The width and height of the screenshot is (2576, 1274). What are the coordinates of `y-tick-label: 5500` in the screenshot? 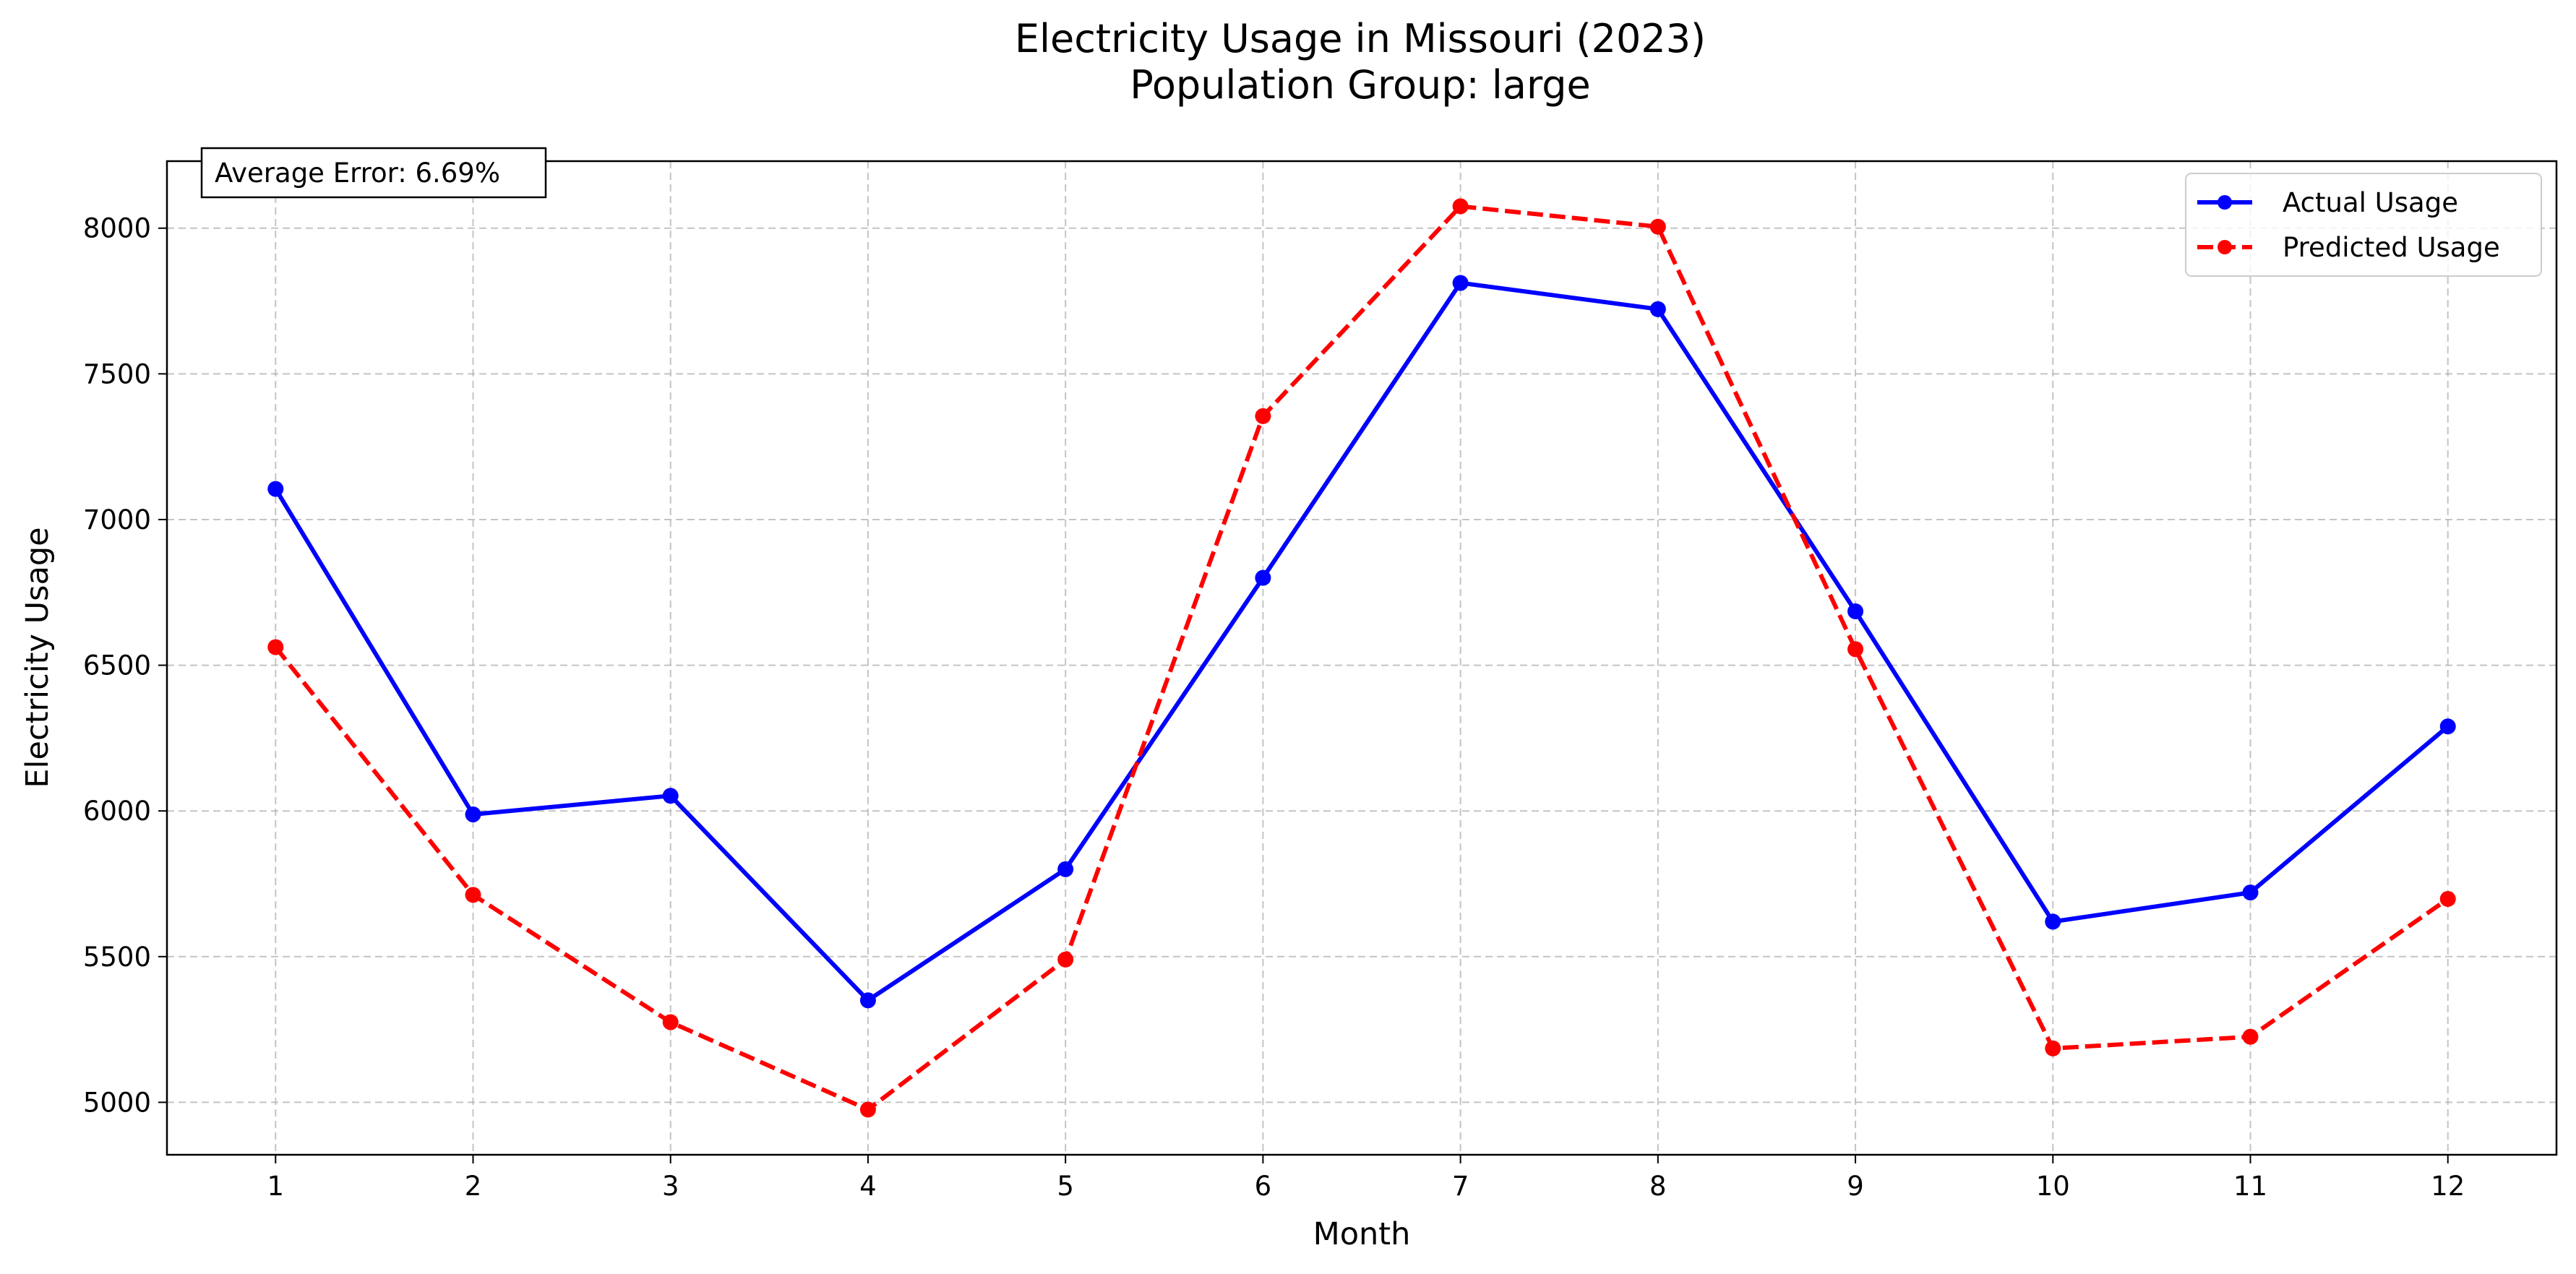 It's located at (117, 957).